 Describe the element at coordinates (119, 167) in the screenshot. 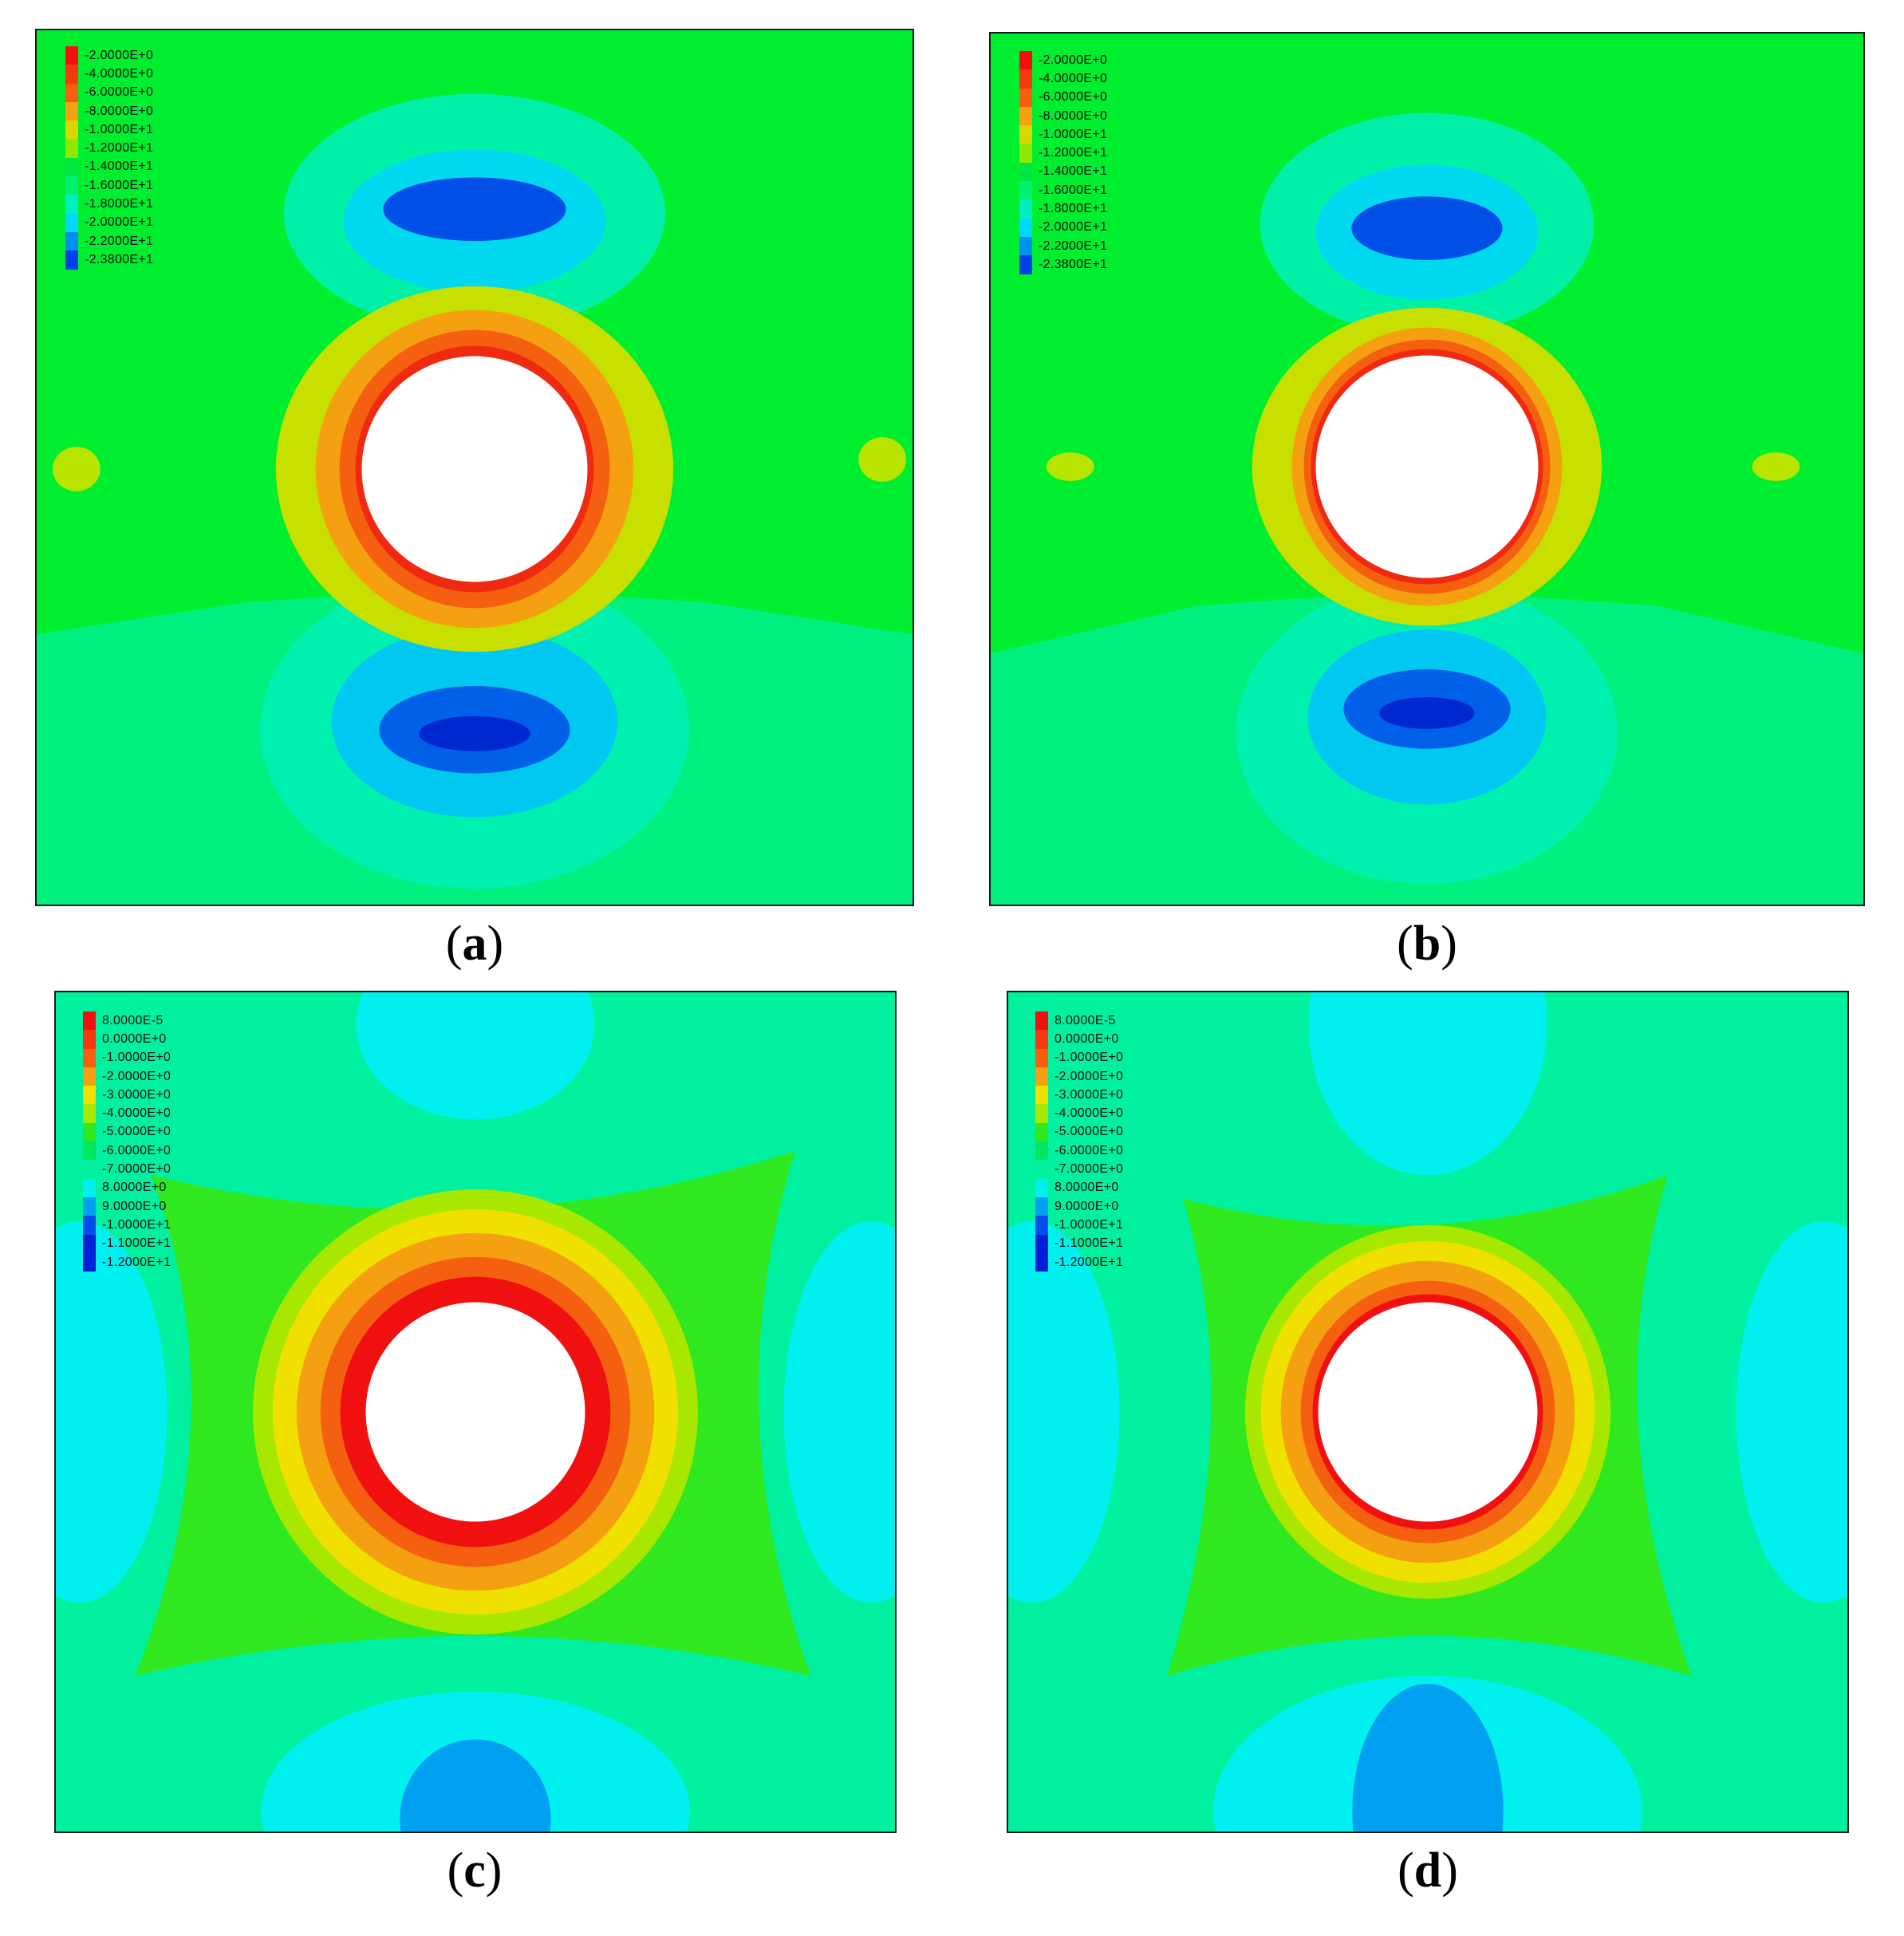

I see `legend-label: -1.4000E+1` at that location.